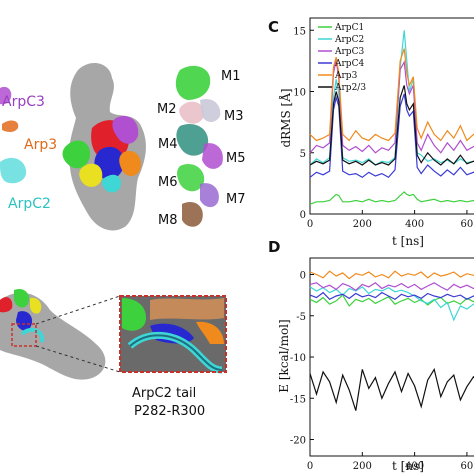  I want to click on panel-d-yticks: 0 -5 -10 -15 -20, so click(302, 359).